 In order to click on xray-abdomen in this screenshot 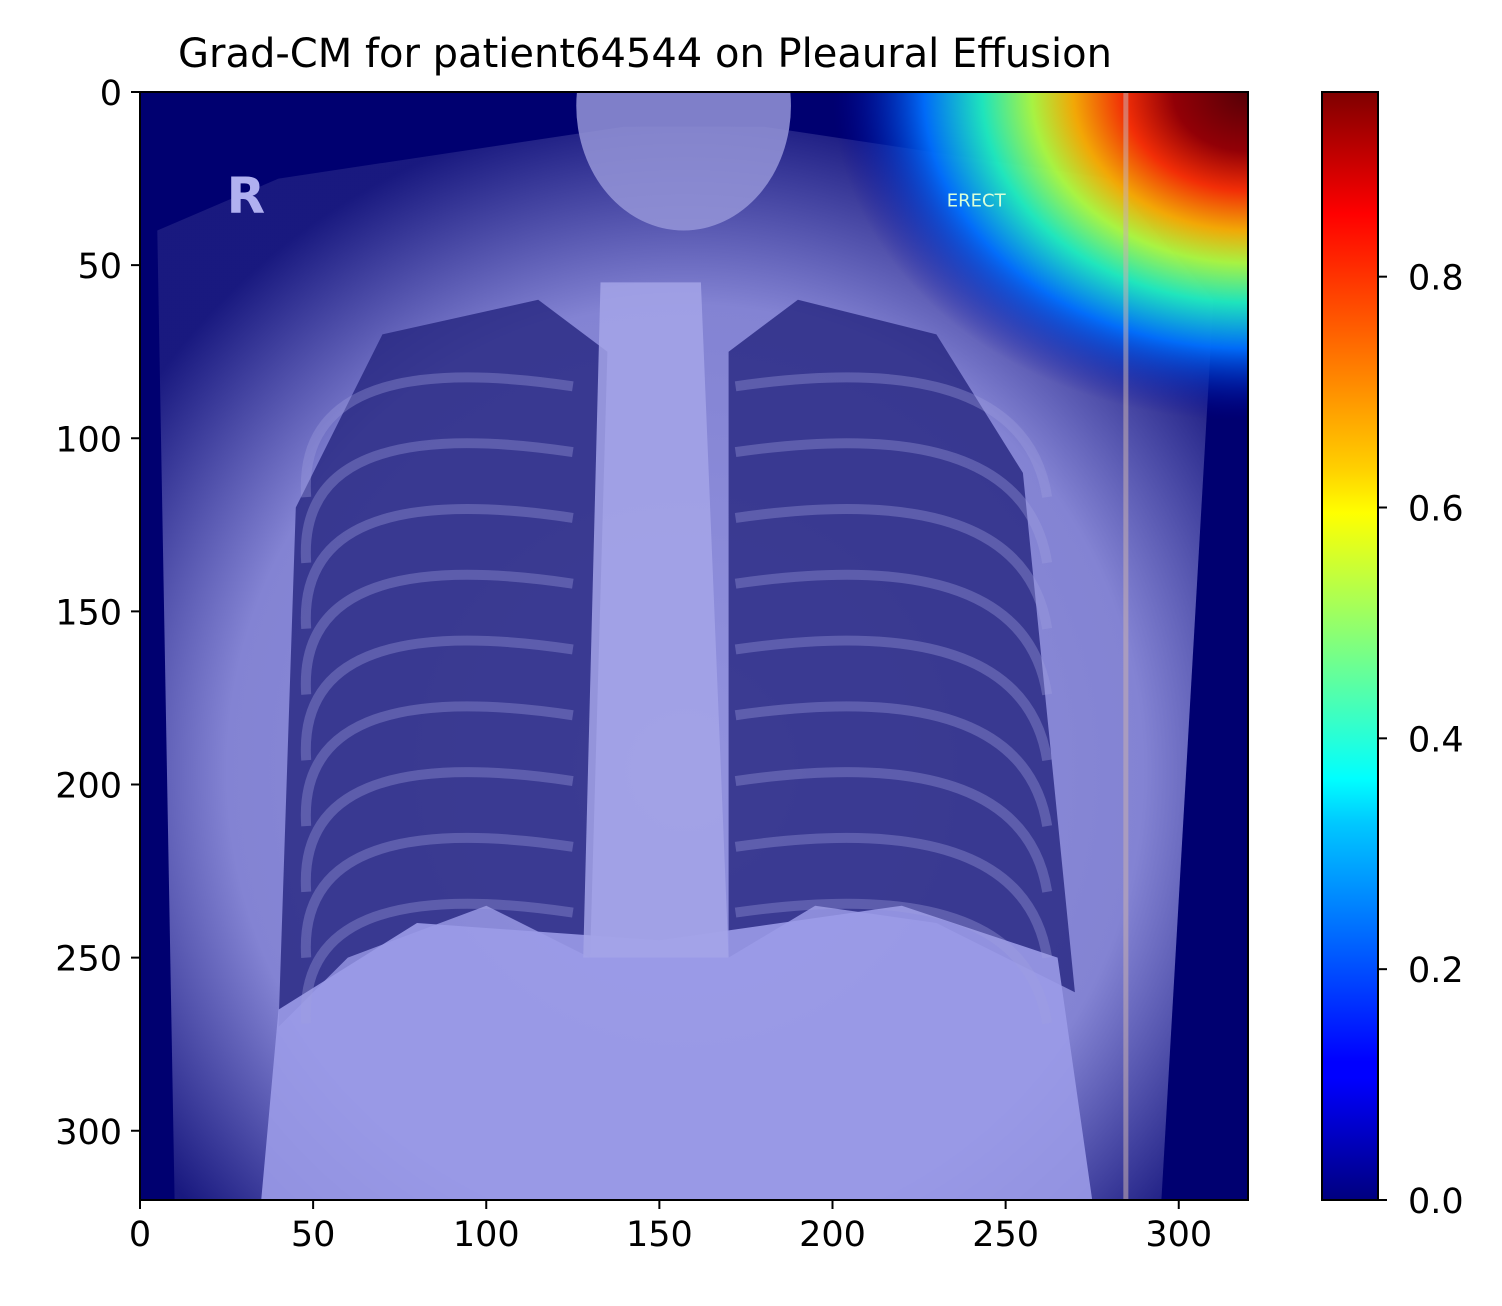, I will do `click(677, 1052)`.